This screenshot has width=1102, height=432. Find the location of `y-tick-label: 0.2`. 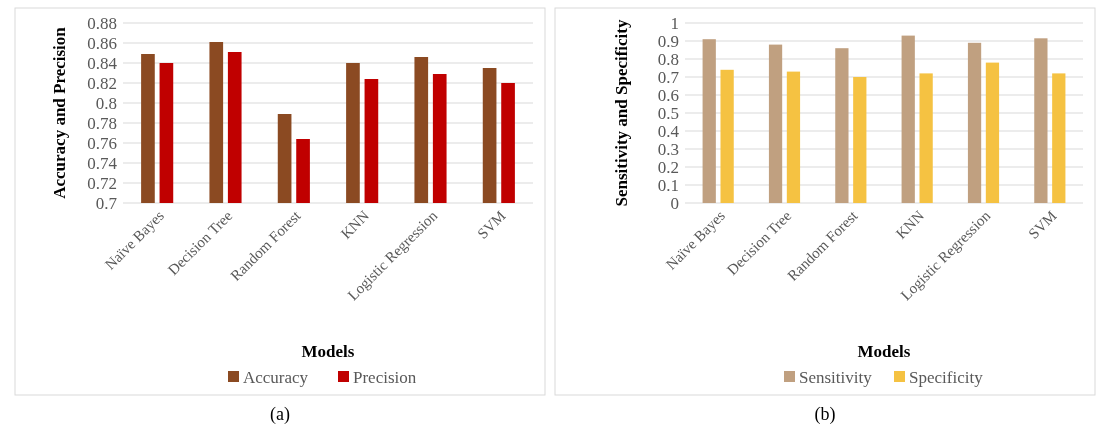

y-tick-label: 0.2 is located at coordinates (668, 167).